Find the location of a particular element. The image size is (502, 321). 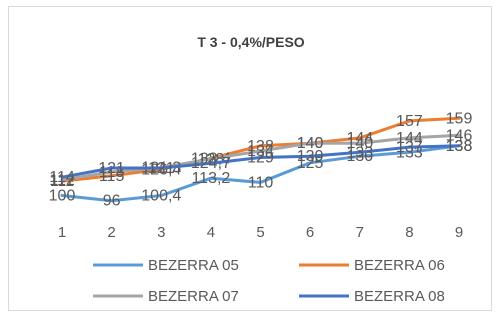

legend-item: BEZERRA 07 is located at coordinates (166, 296).